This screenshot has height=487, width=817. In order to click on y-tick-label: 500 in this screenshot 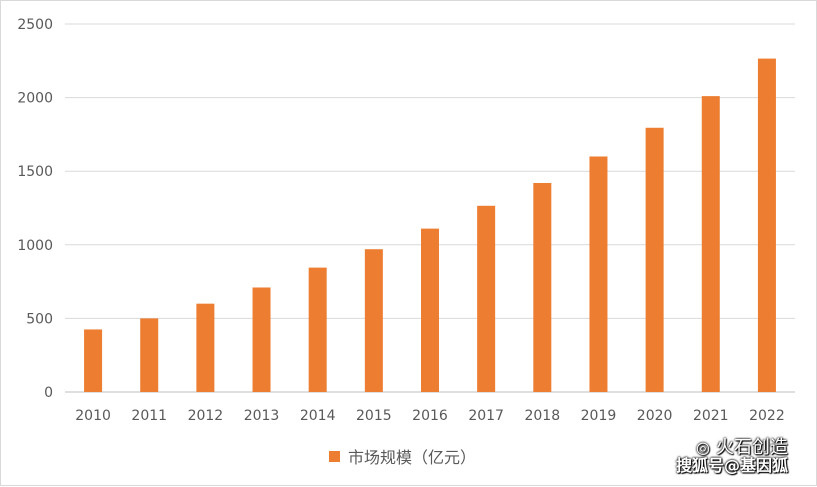, I will do `click(39, 319)`.